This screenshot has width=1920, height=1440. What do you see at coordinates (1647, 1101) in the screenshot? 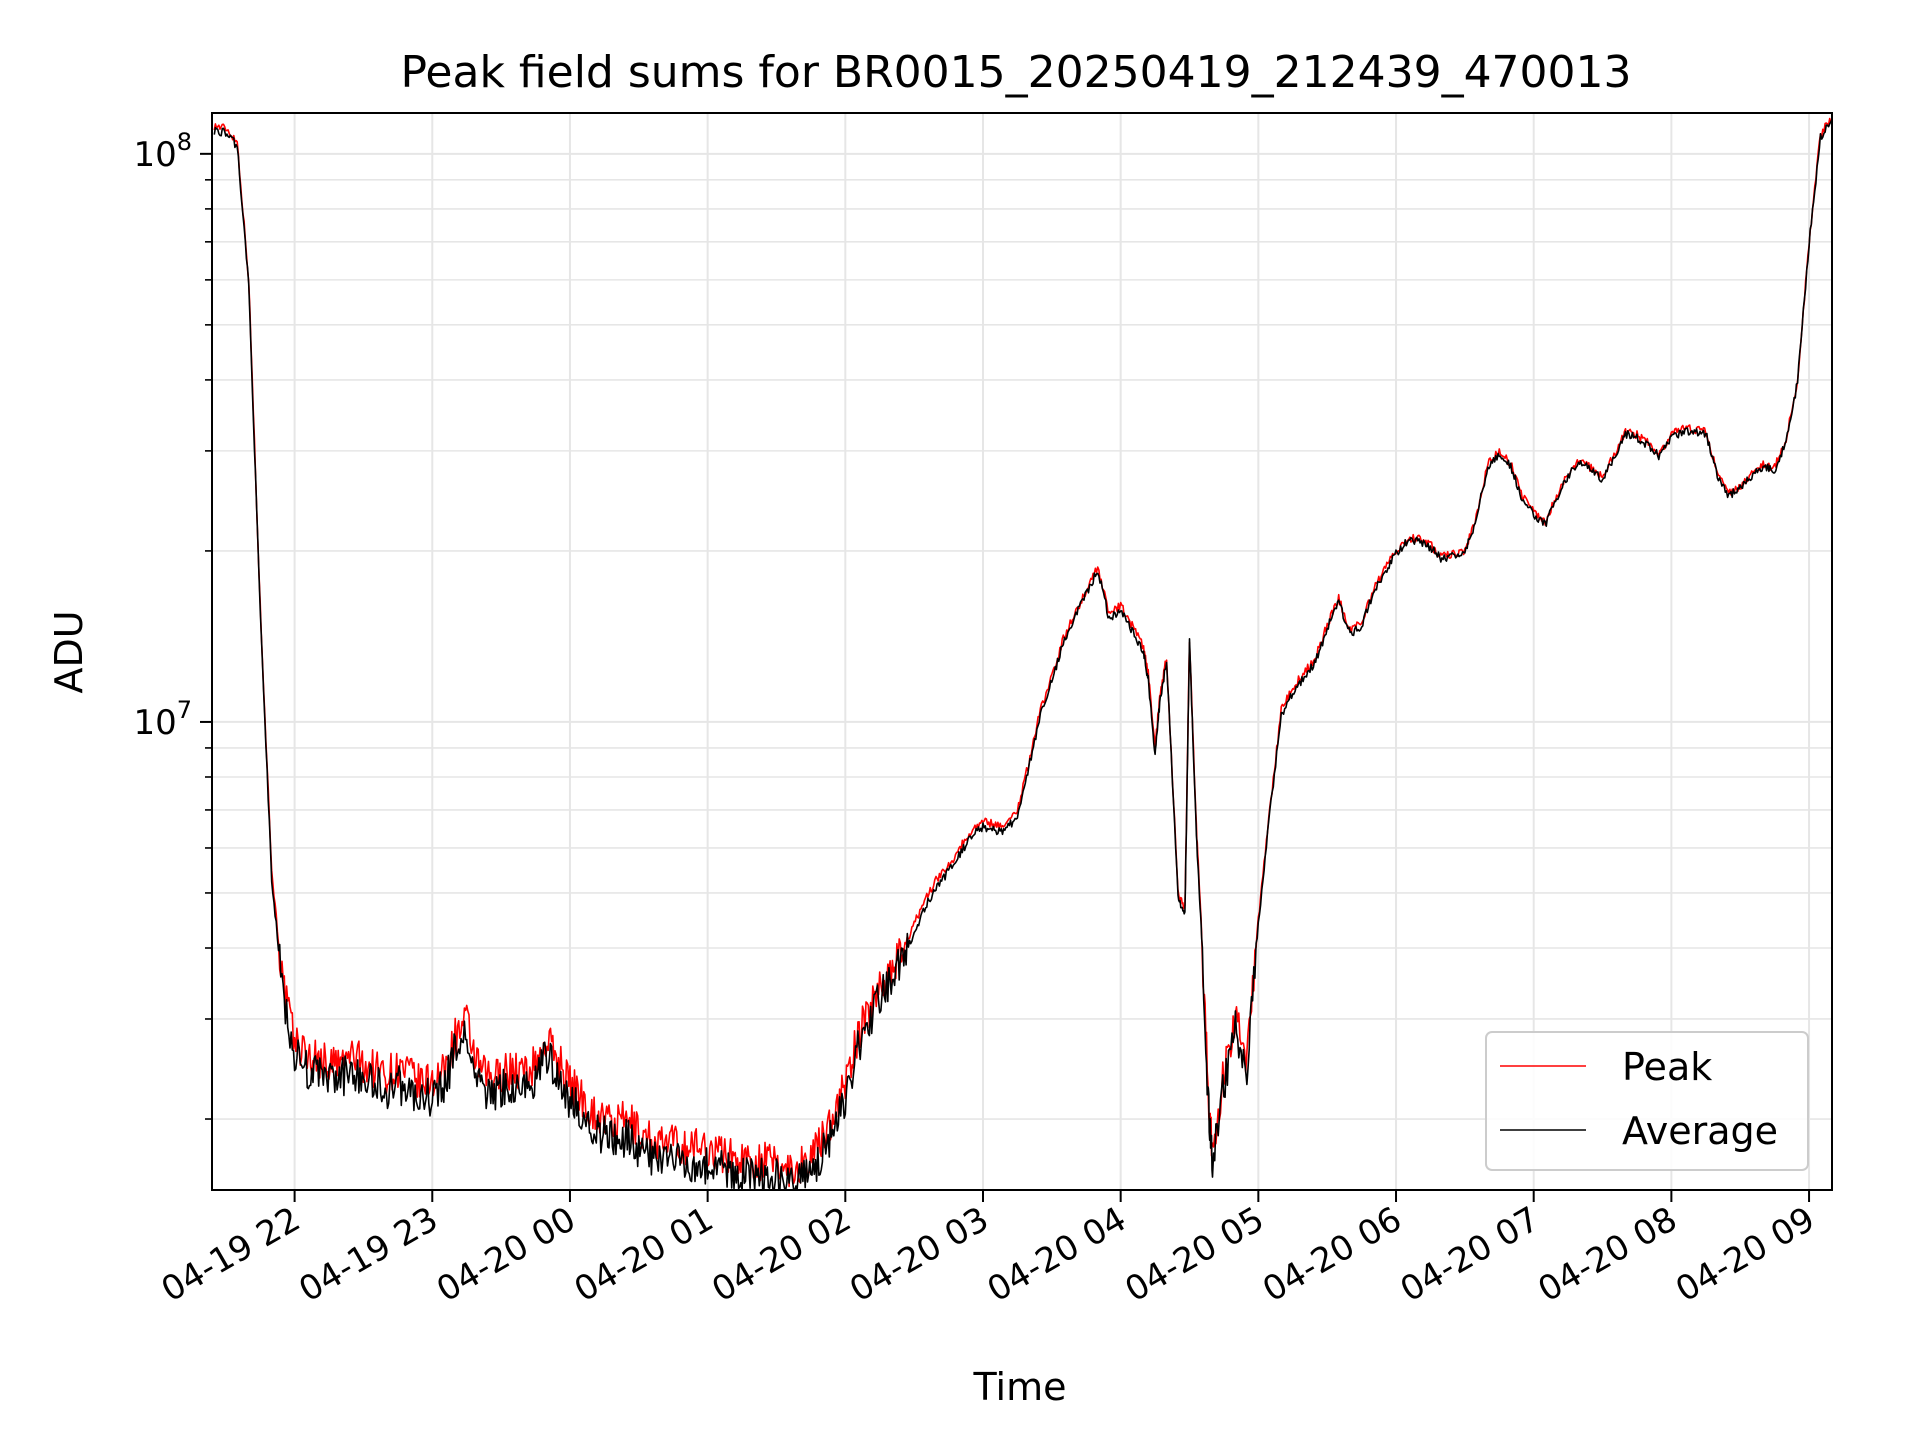
I see `legend: Peak Average` at bounding box center [1647, 1101].